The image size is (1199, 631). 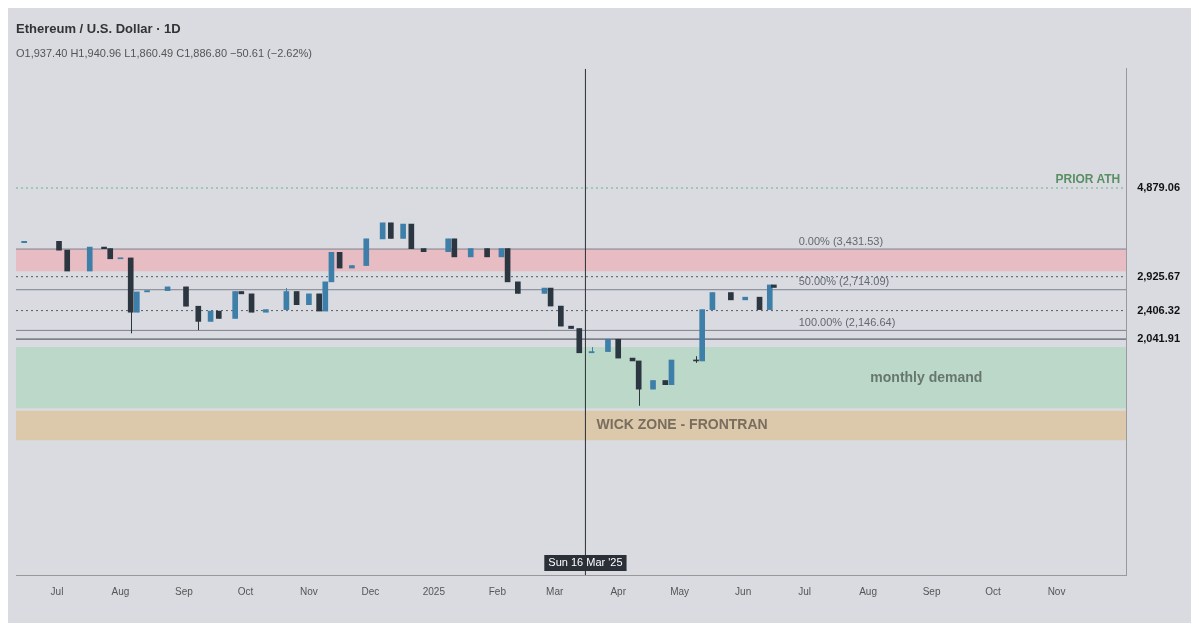 What do you see at coordinates (847, 321) in the screenshot?
I see `ref-line-label: 100.00% (2,146.64)` at bounding box center [847, 321].